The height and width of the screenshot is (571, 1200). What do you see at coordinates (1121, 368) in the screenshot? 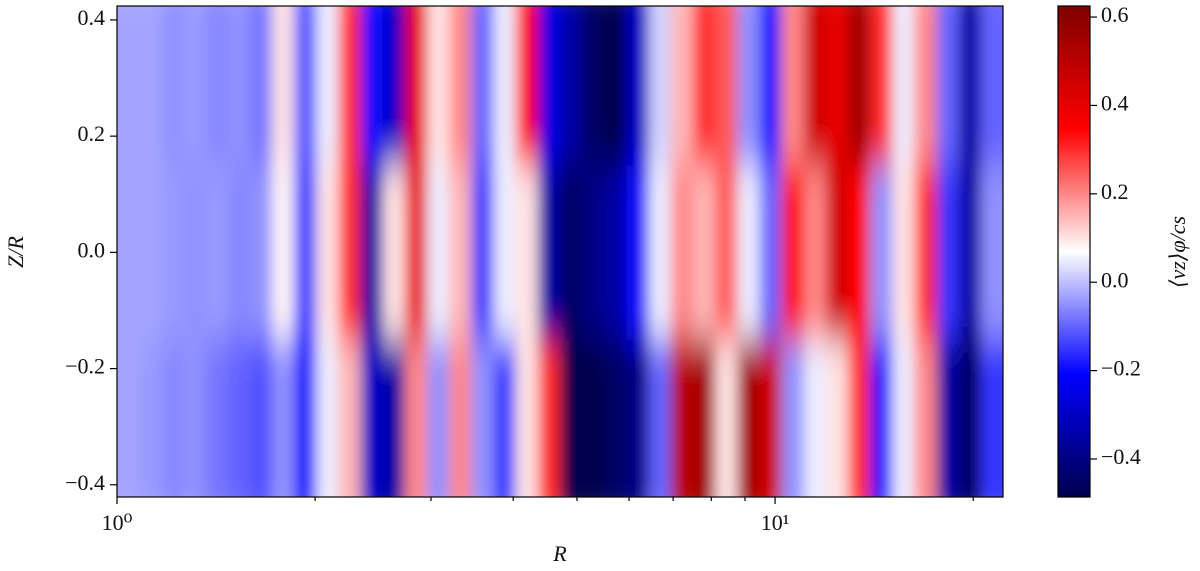
I see `colorbar-tick-label: −0.2` at bounding box center [1121, 368].